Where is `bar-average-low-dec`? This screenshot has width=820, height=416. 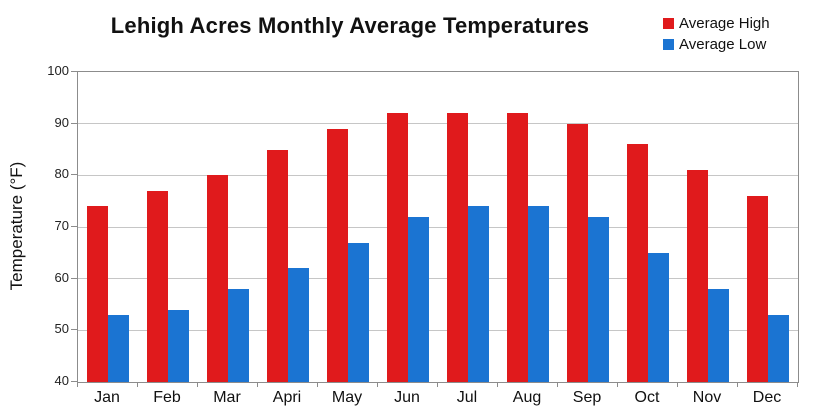 bar-average-low-dec is located at coordinates (778, 348).